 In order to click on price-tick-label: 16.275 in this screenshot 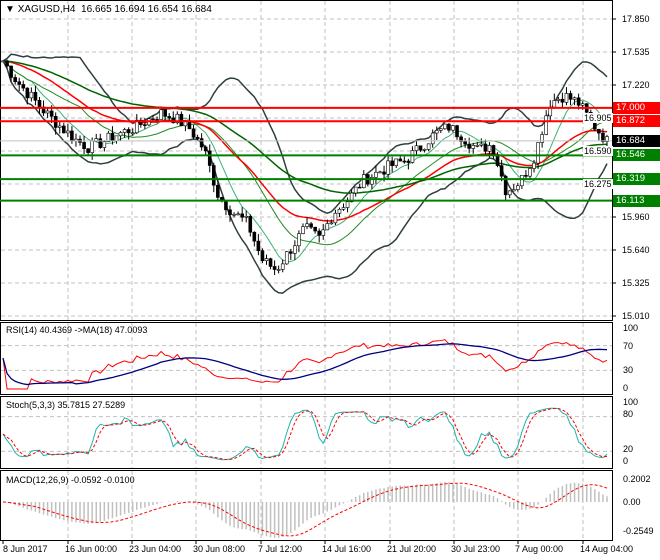, I will do `click(598, 184)`.